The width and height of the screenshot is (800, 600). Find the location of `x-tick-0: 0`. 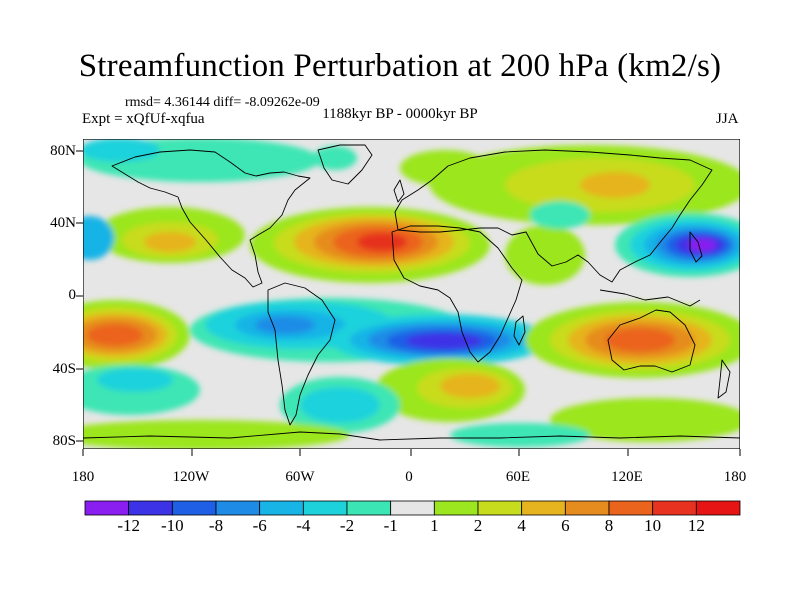

x-tick-0: 0 is located at coordinates (409, 477).